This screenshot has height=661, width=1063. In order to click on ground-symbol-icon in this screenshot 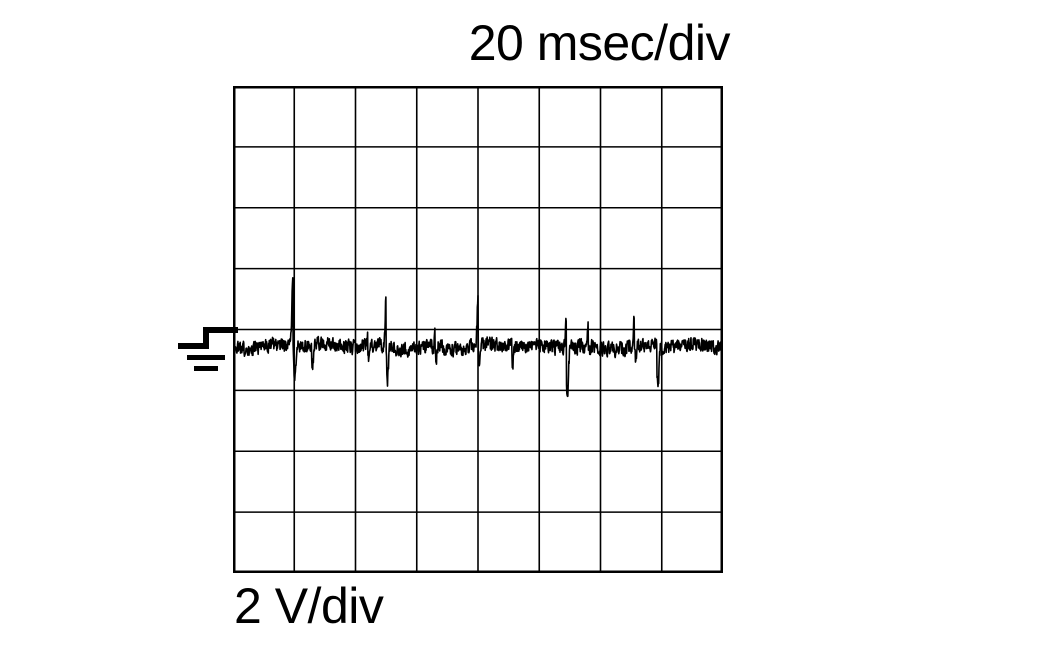, I will do `click(208, 348)`.